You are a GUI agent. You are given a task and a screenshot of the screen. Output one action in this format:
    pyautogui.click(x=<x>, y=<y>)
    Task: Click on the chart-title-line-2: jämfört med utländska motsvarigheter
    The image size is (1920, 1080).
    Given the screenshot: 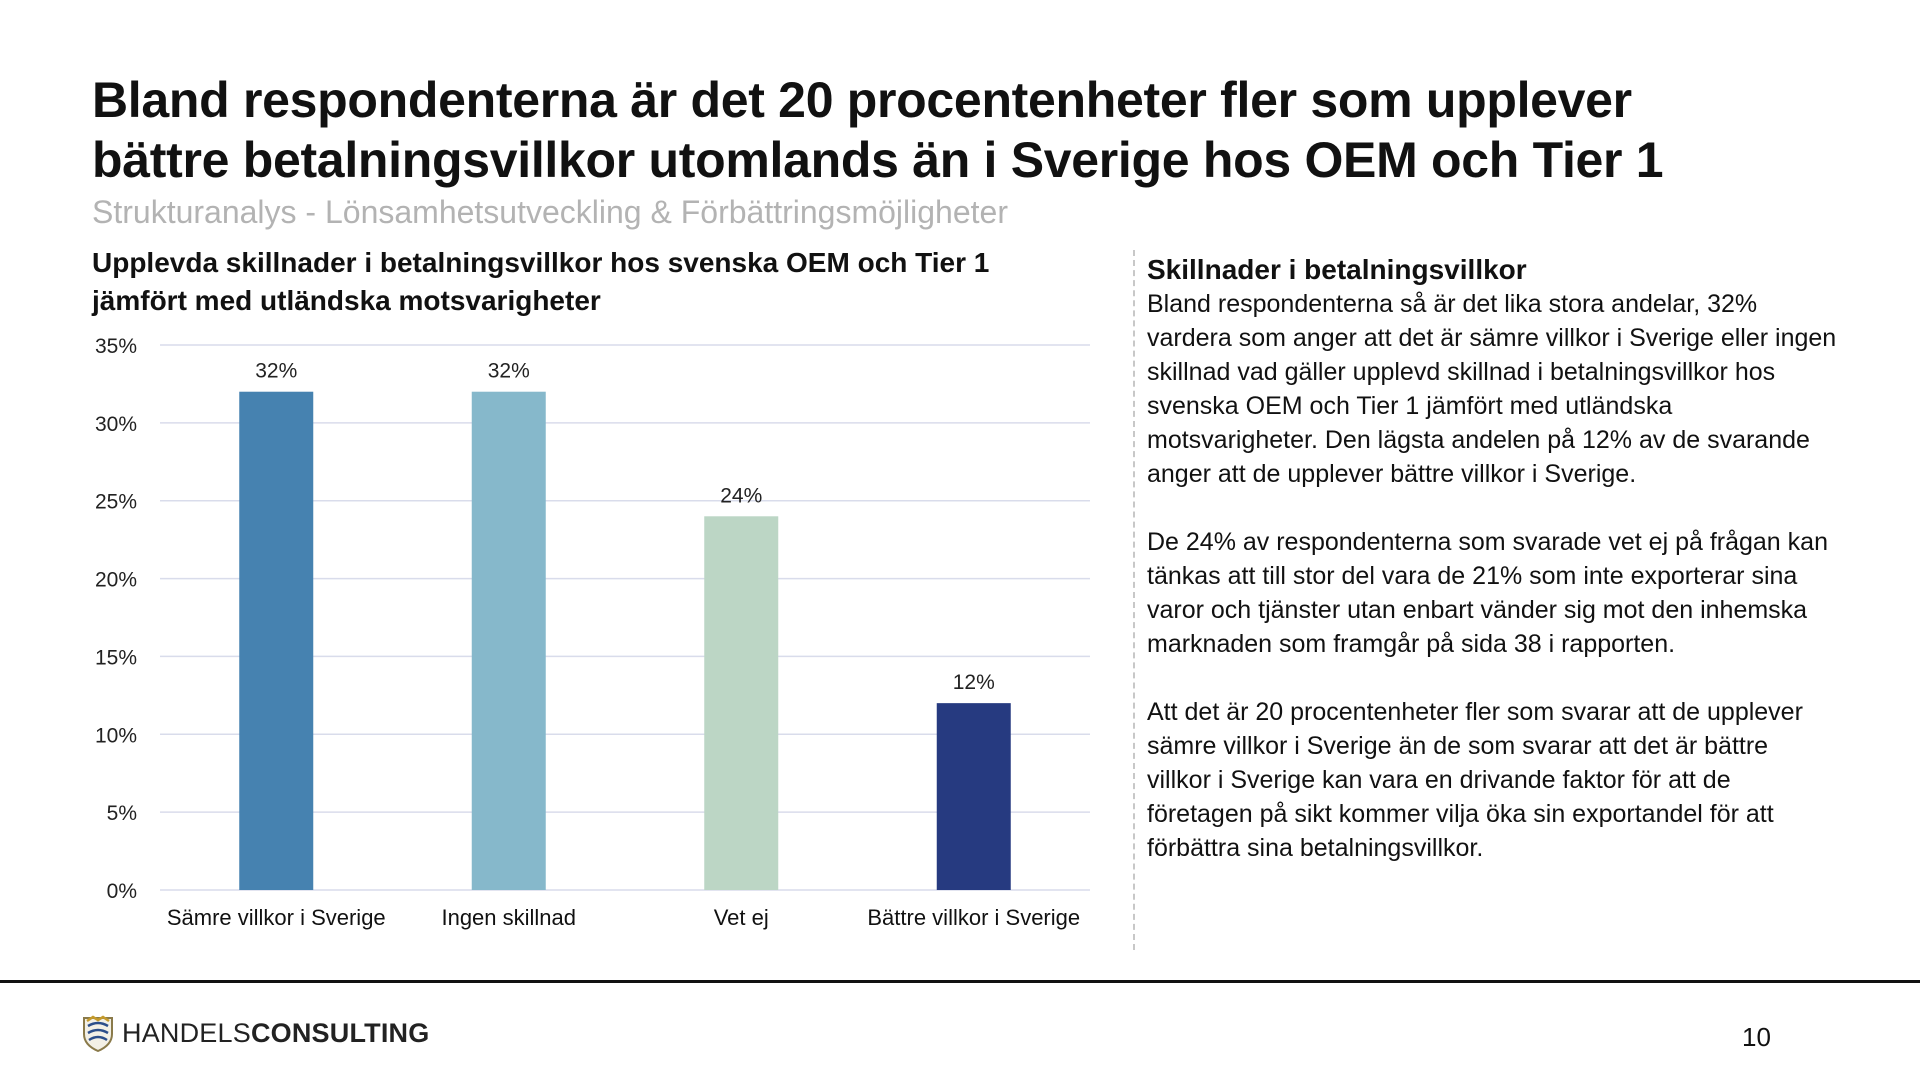 What is the action you would take?
    pyautogui.click(x=346, y=300)
    